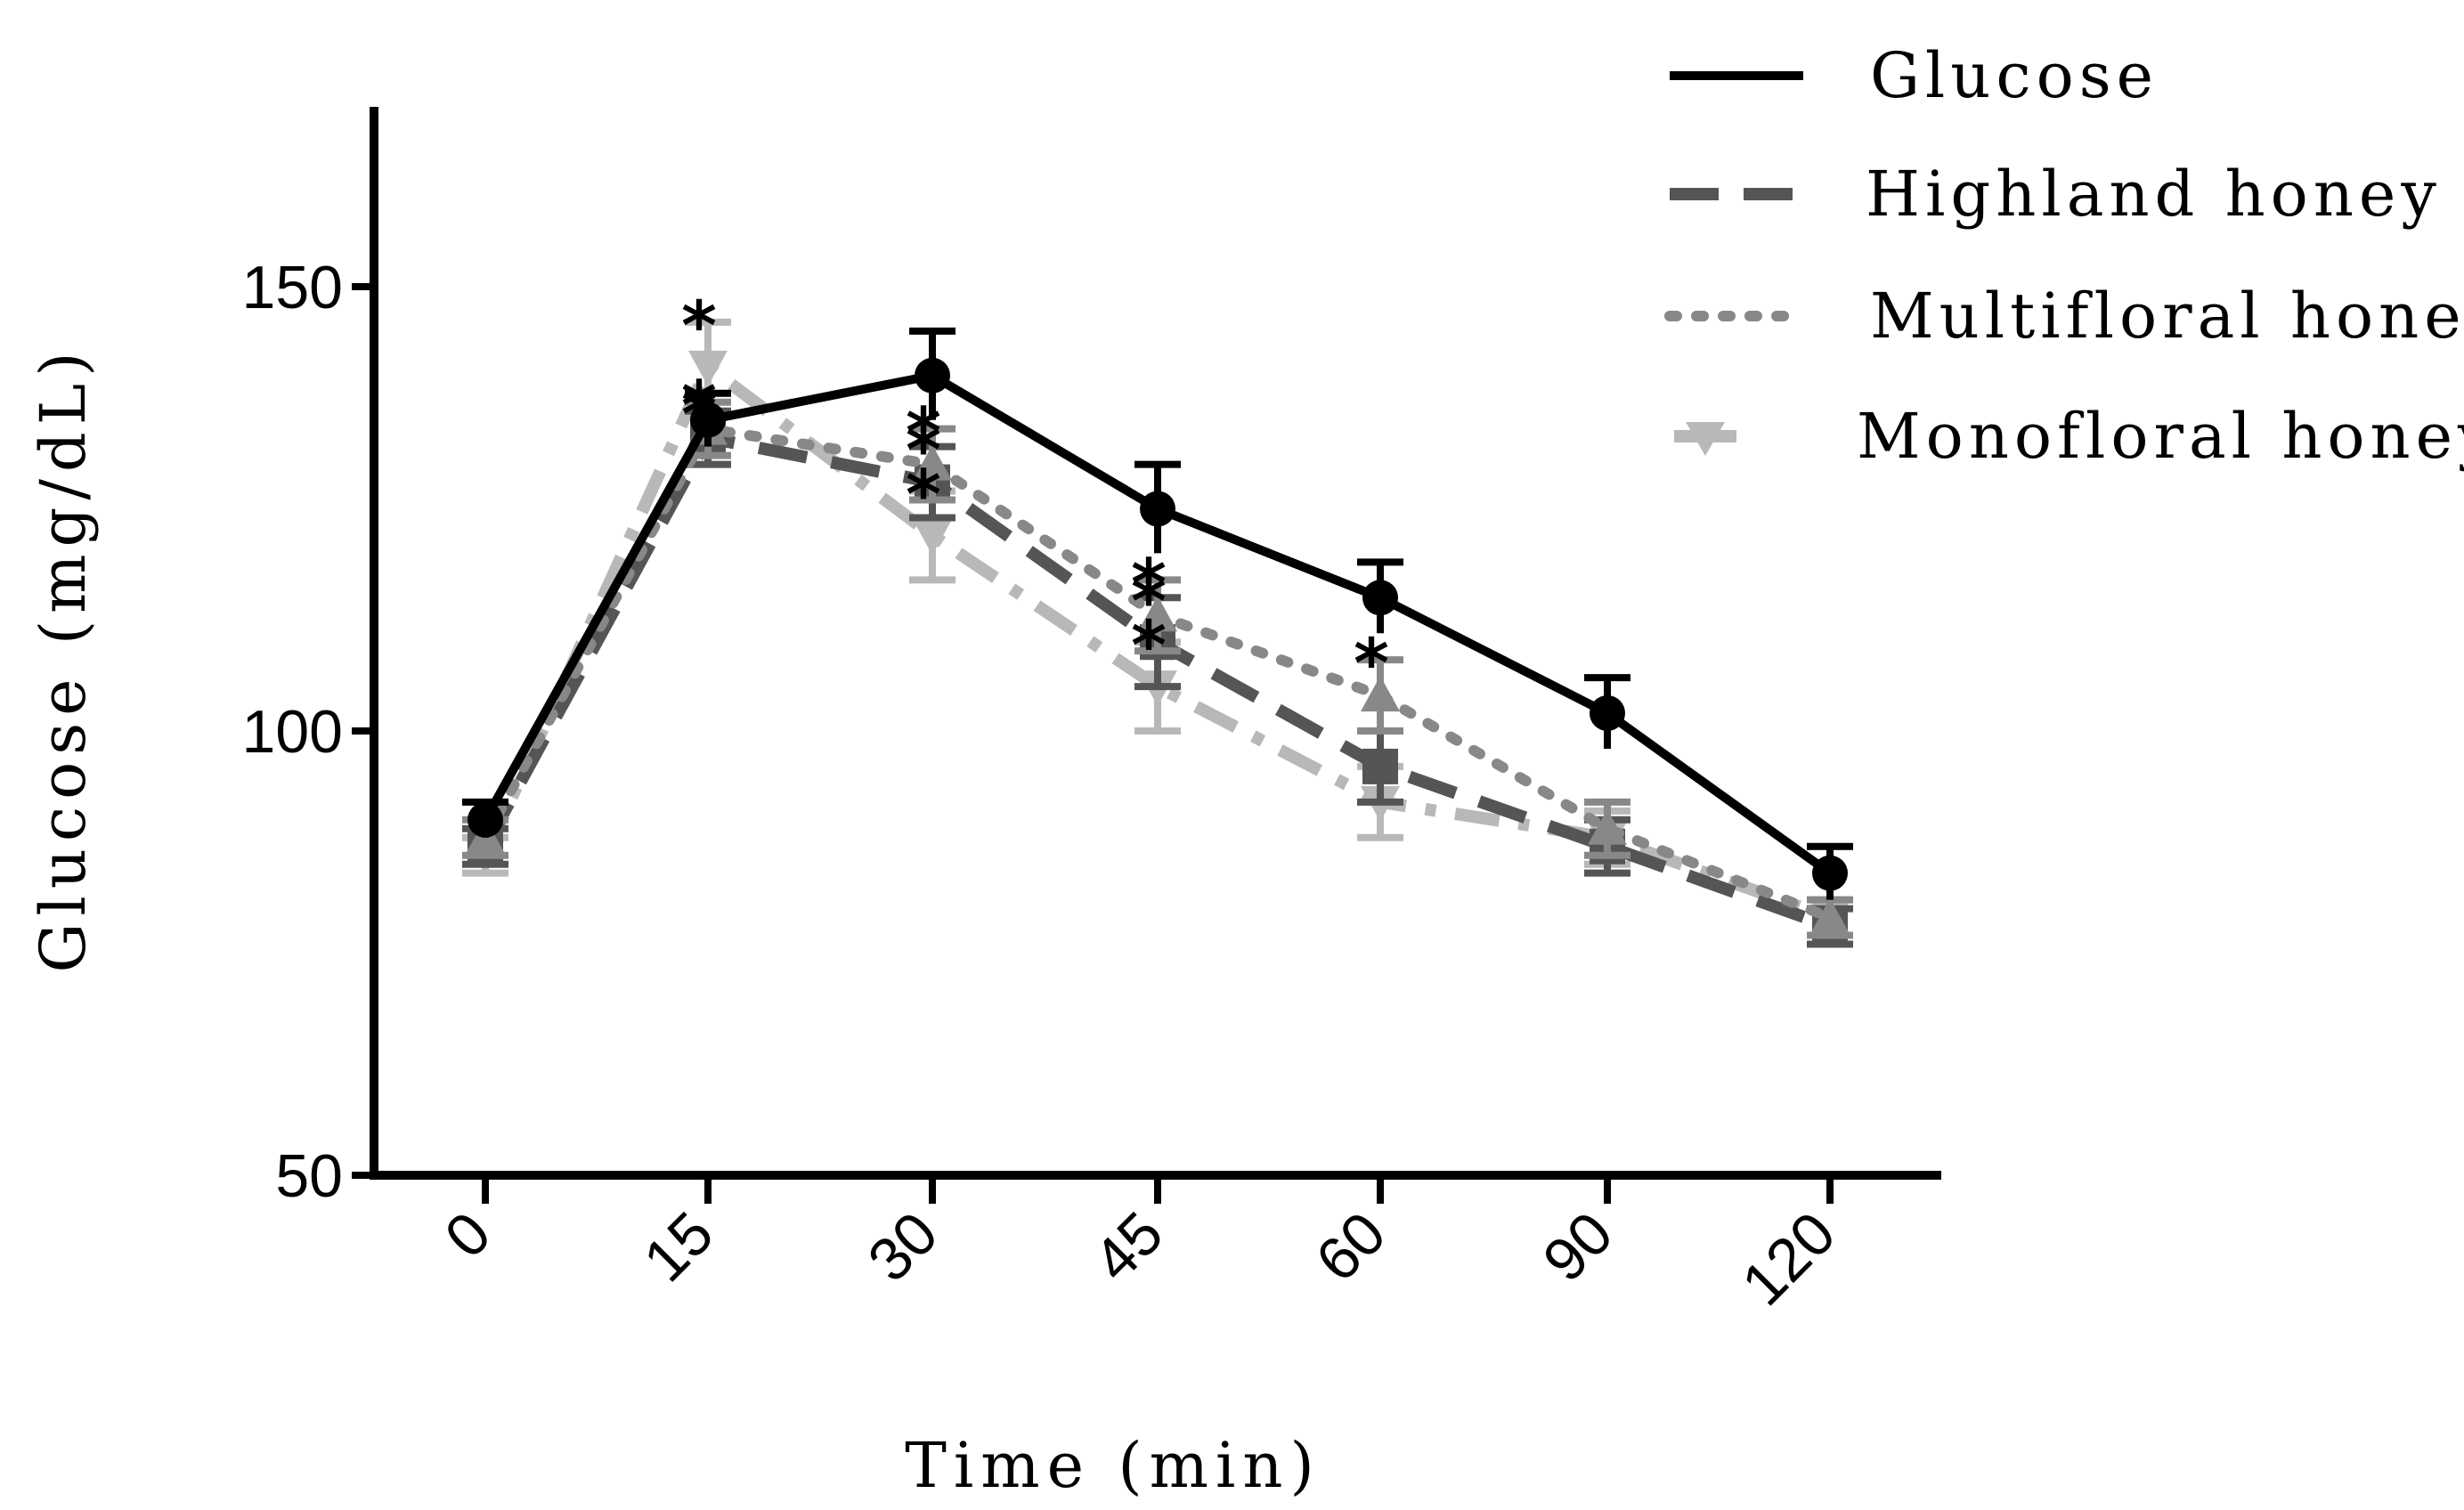 This screenshot has width=2464, height=1510. What do you see at coordinates (2167, 316) in the screenshot?
I see `legend-label: Multifloral honey` at bounding box center [2167, 316].